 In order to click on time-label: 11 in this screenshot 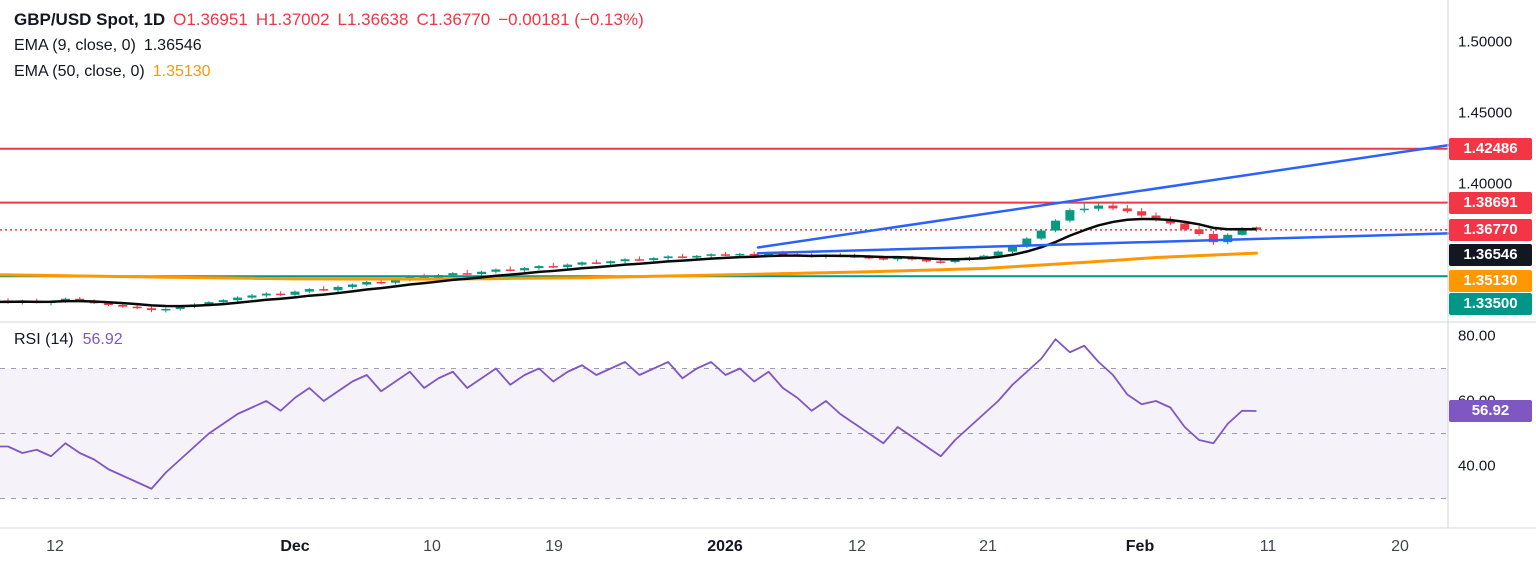, I will do `click(1268, 546)`.